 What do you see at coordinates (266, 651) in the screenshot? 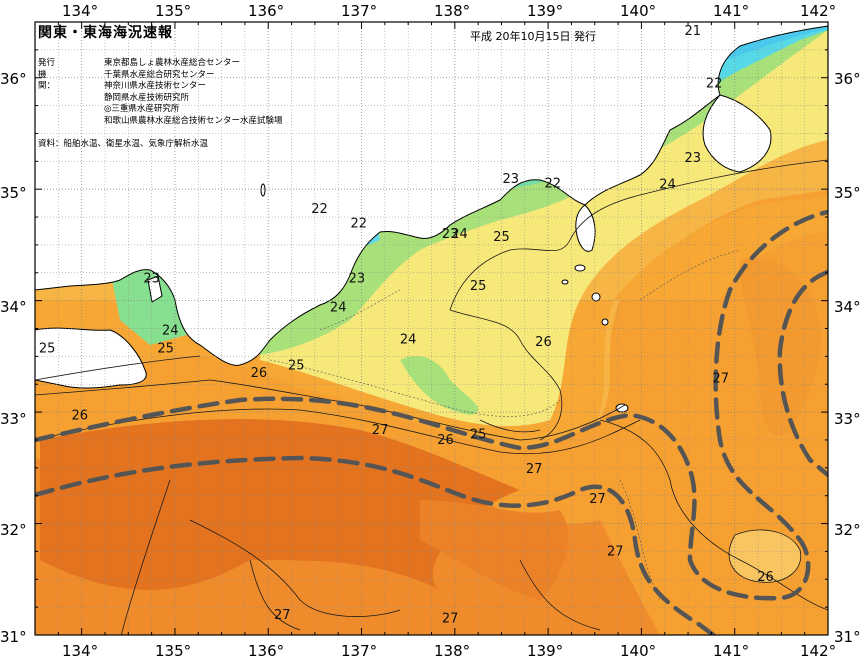
I see `lon-label-bottom: 136°` at bounding box center [266, 651].